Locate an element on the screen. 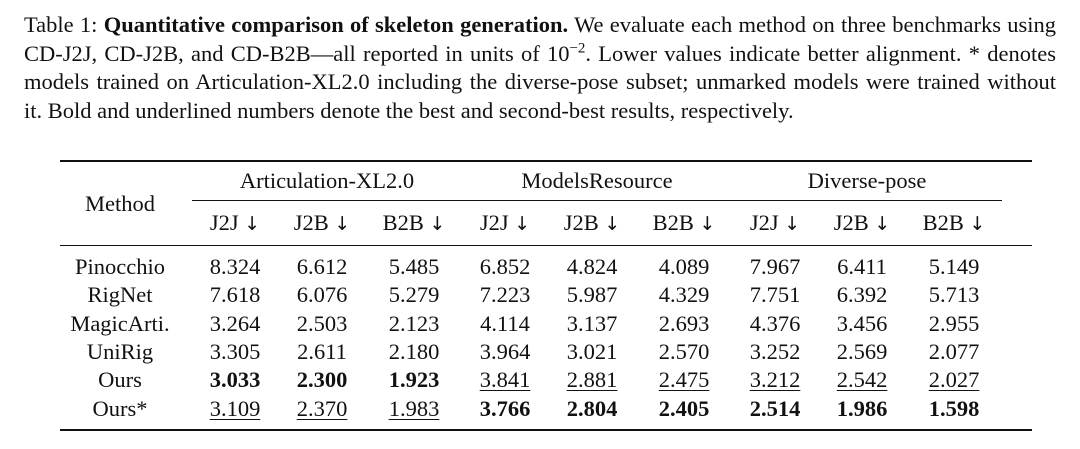 The height and width of the screenshot is (449, 1080). metric-value: 3.252 is located at coordinates (775, 352).